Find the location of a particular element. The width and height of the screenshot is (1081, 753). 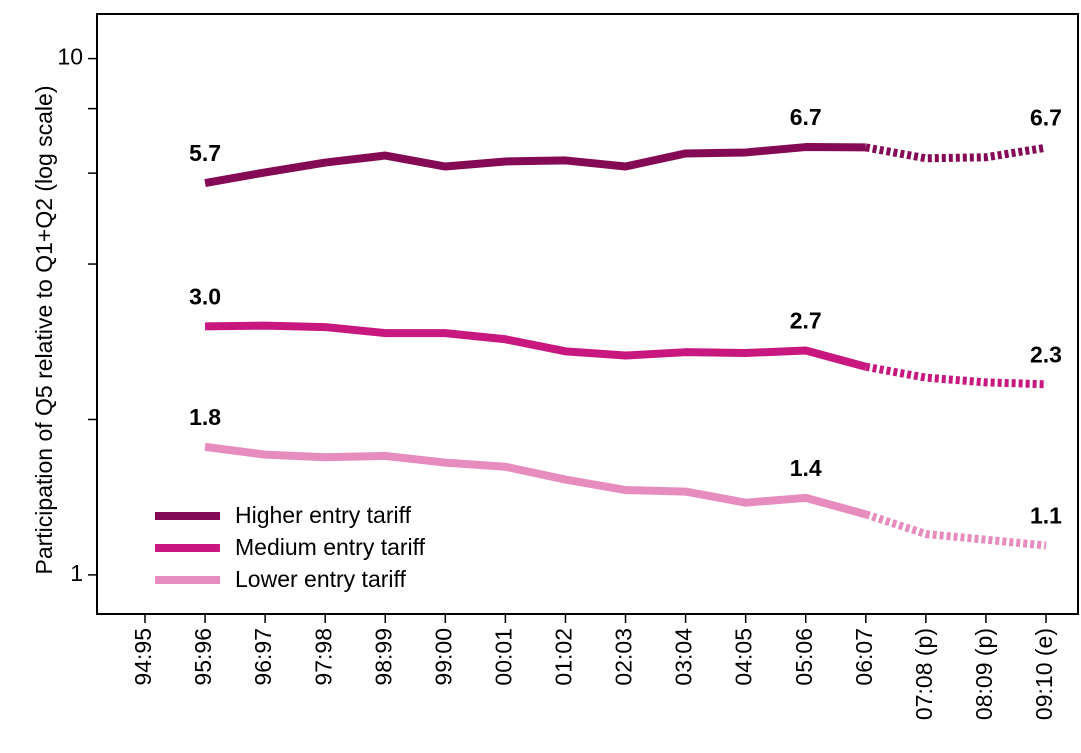

y-tick-label: 1 is located at coordinates (76, 573).